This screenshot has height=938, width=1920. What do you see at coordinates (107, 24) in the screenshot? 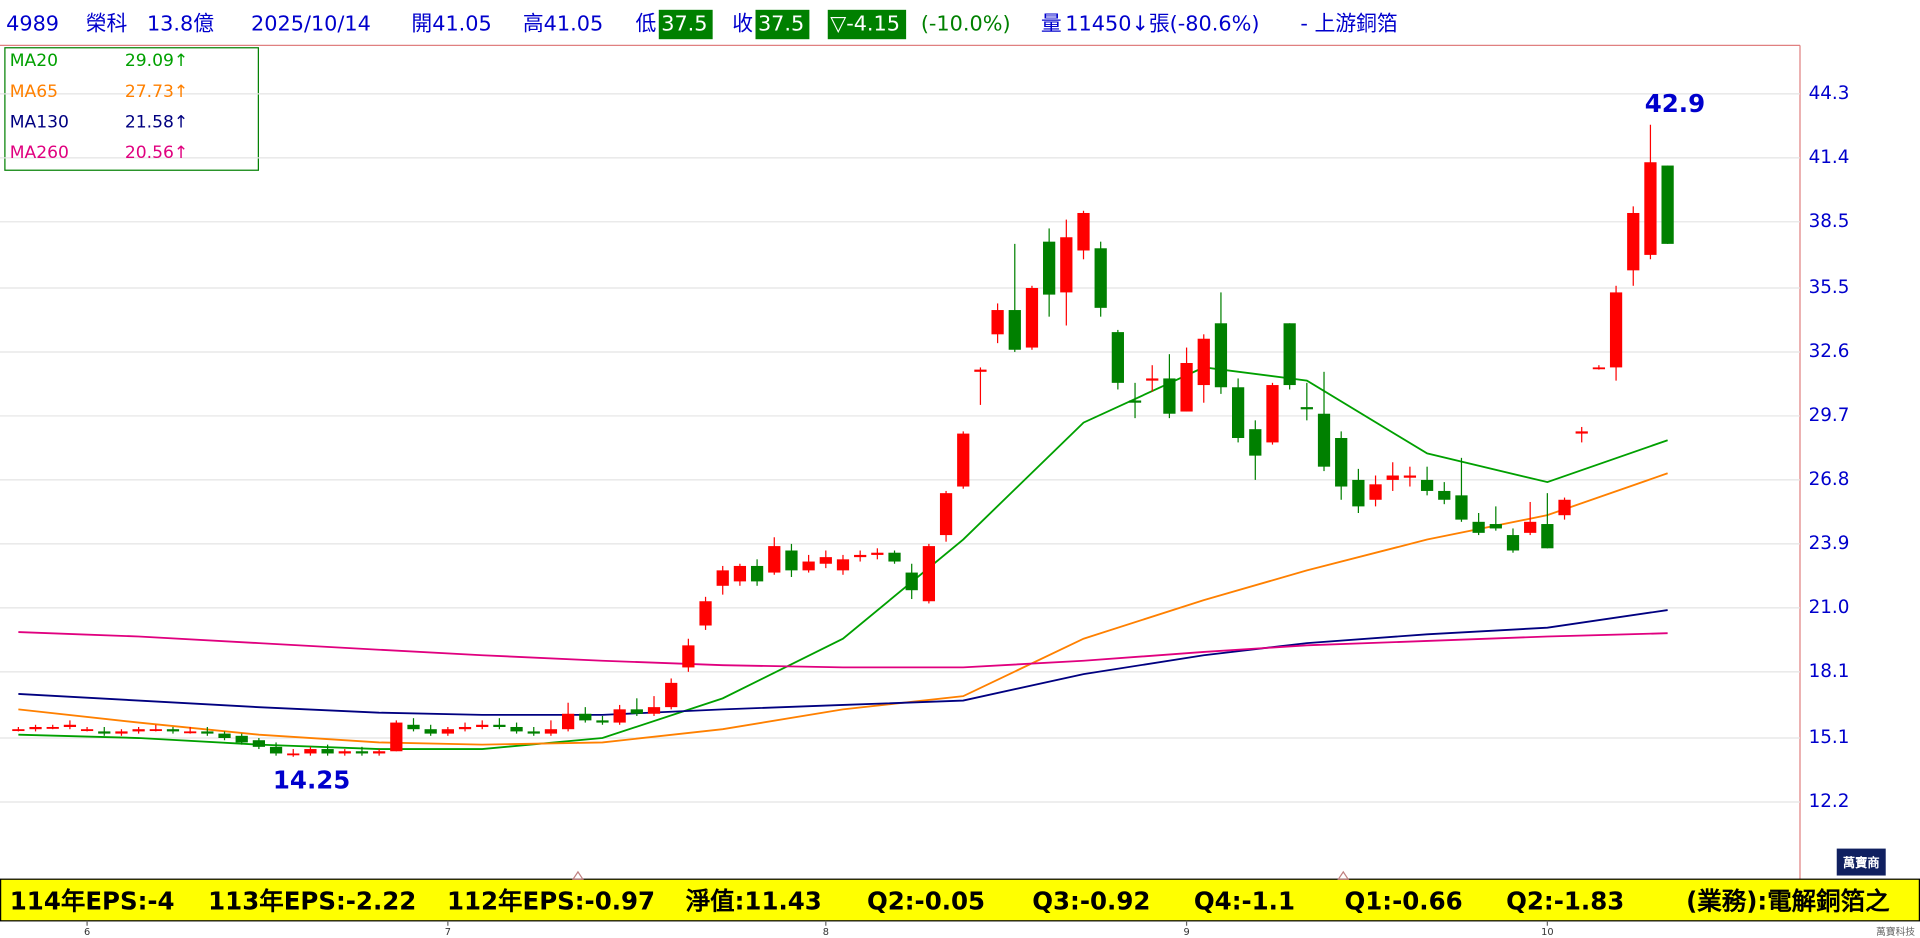
I see `header-item: 榮科` at bounding box center [107, 24].